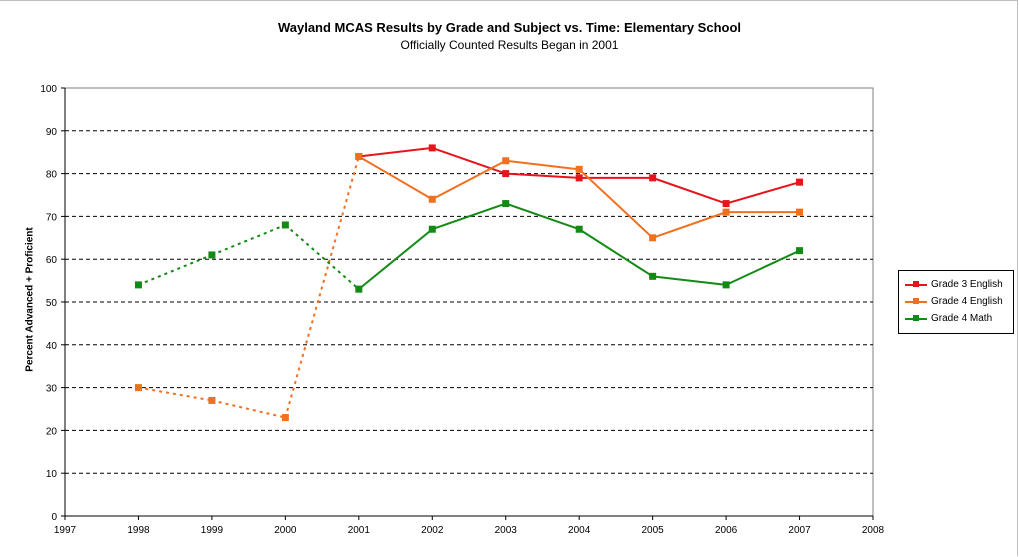 This screenshot has height=557, width=1019. What do you see at coordinates (726, 530) in the screenshot?
I see `x-tick-label: 2006` at bounding box center [726, 530].